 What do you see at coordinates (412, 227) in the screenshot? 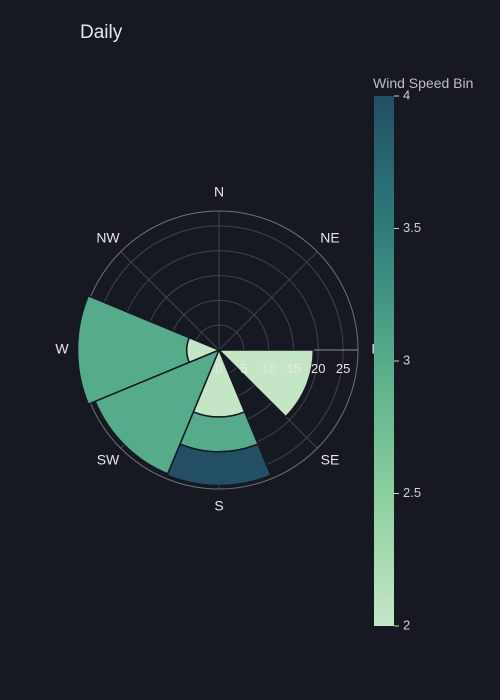
I see `colorbar-tick-label: 3.5` at bounding box center [412, 227].